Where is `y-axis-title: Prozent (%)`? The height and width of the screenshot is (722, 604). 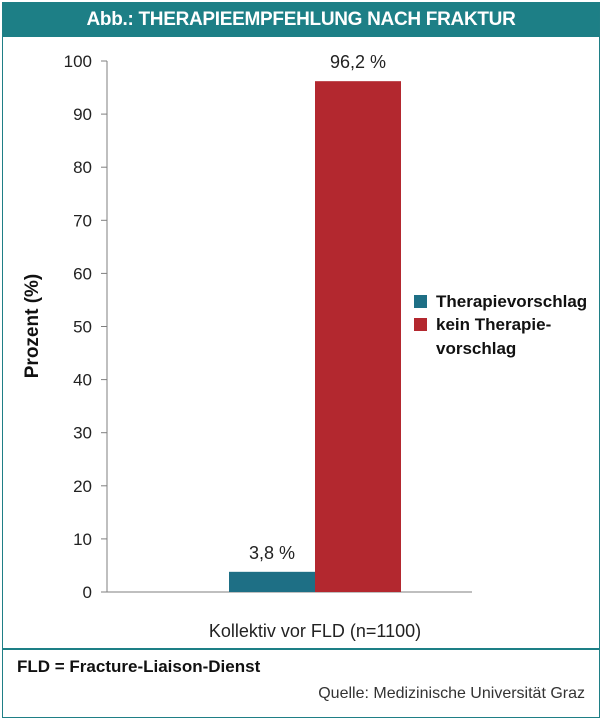
y-axis-title: Prozent (%) is located at coordinates (32, 326).